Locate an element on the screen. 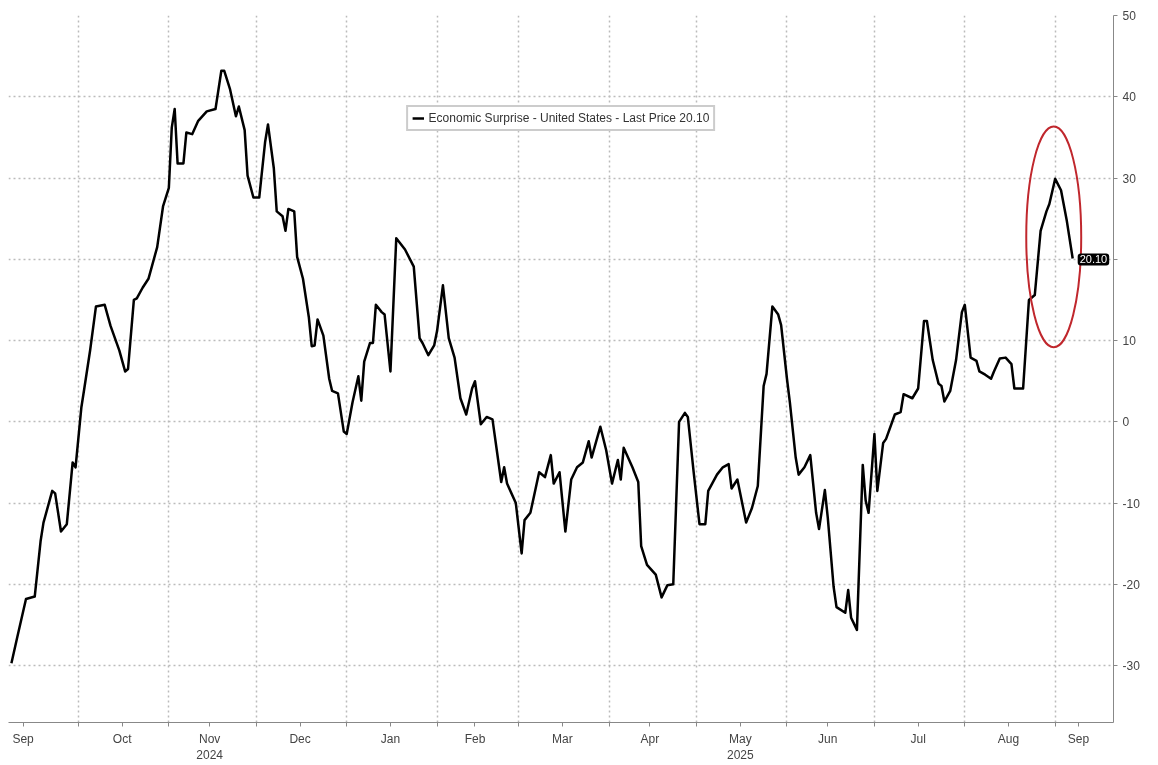  x-tick-label: Jan is located at coordinates (390, 738).